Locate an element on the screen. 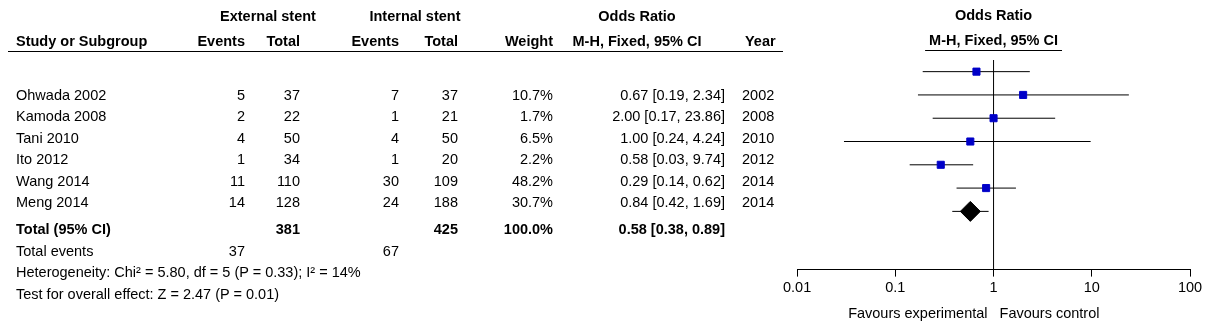  text: 6.5% is located at coordinates (536, 137).